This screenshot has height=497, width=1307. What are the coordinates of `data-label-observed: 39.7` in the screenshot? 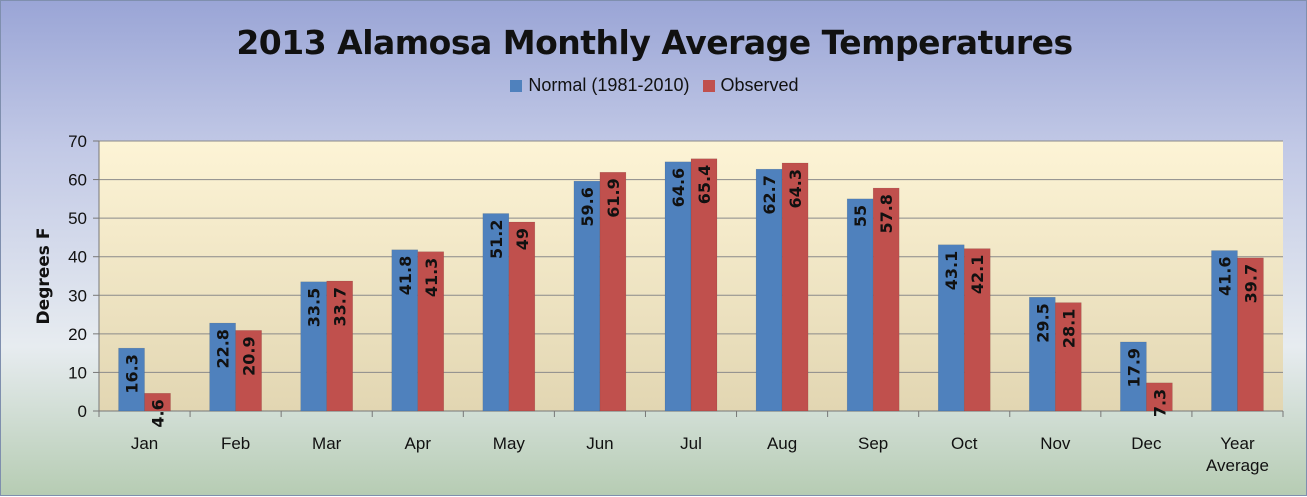 It's located at (1250, 283).